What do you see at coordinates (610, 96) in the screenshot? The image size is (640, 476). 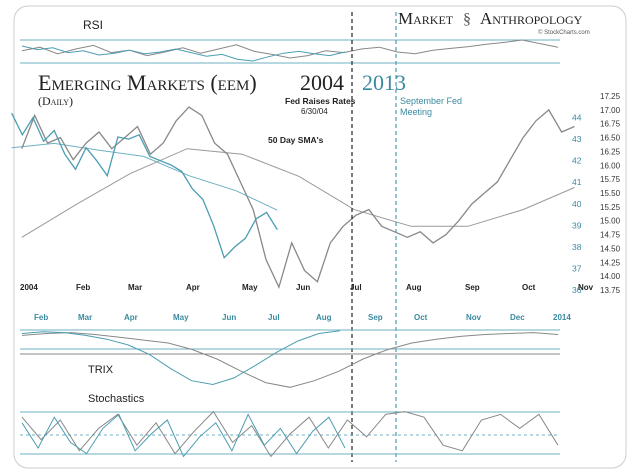 I see `right-axis-tick: 17.25` at bounding box center [610, 96].